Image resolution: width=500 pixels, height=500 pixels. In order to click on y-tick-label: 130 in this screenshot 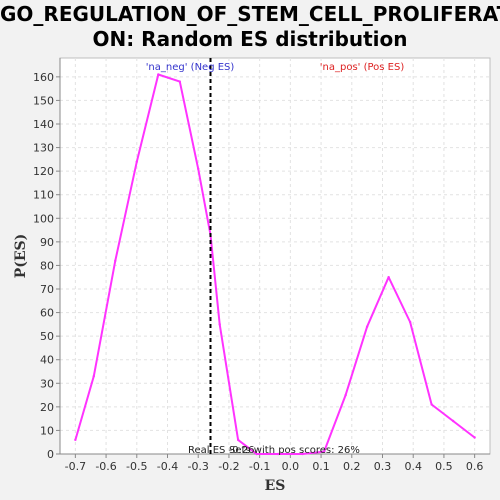, I will do `click(43, 148)`.